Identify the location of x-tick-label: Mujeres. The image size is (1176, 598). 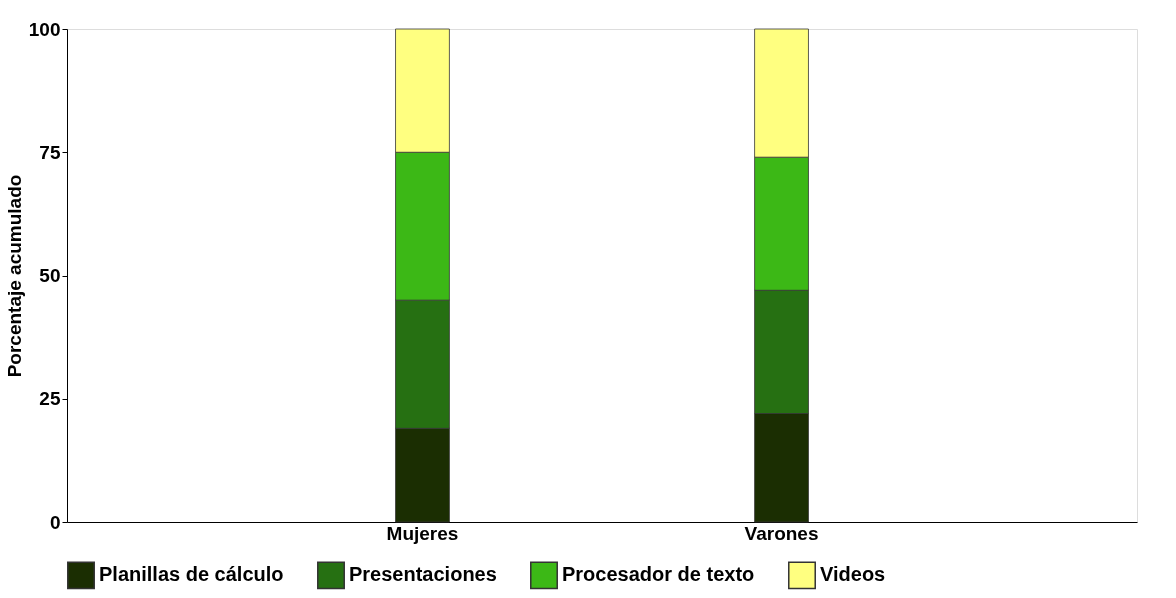
(422, 533).